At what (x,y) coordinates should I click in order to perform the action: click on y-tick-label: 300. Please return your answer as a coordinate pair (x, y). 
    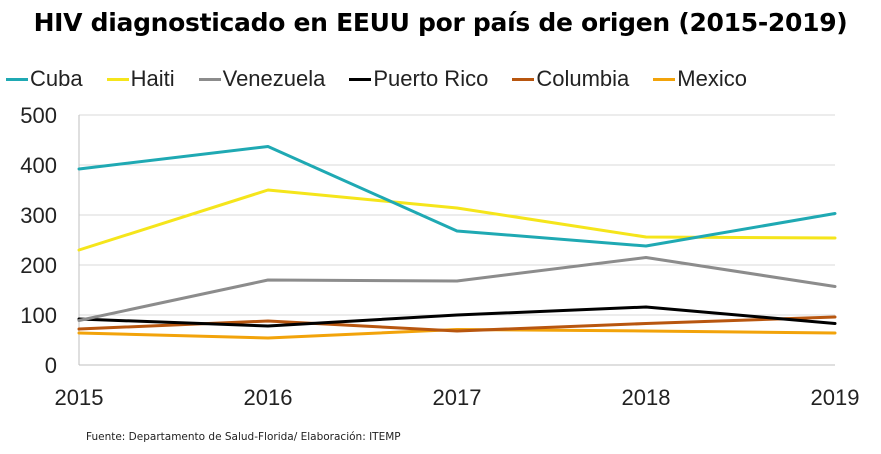
    Looking at the image, I should click on (38, 215).